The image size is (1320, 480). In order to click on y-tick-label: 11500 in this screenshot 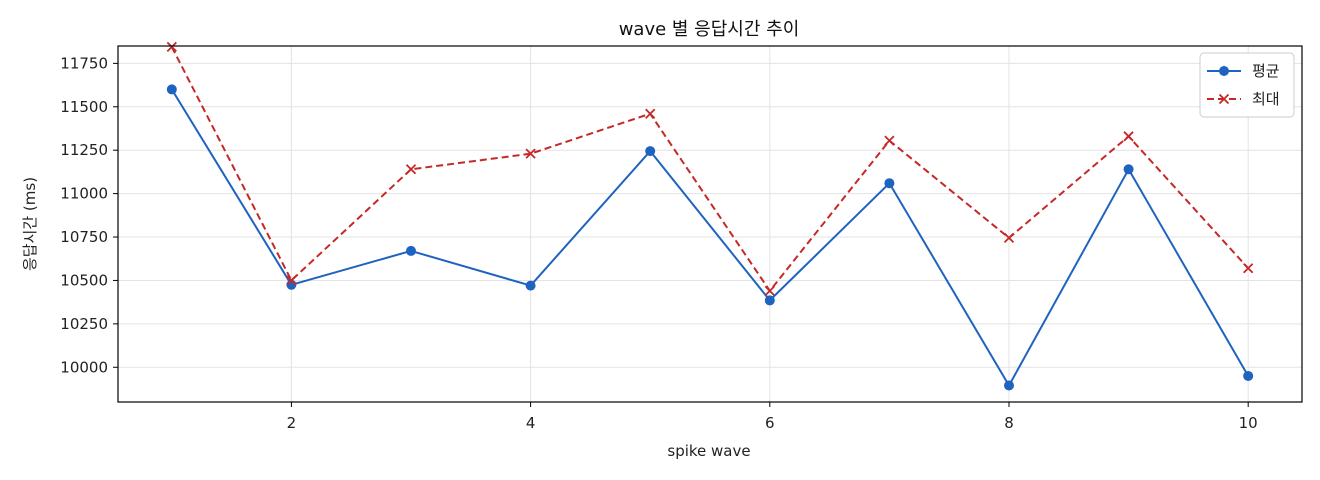, I will do `click(84, 107)`.